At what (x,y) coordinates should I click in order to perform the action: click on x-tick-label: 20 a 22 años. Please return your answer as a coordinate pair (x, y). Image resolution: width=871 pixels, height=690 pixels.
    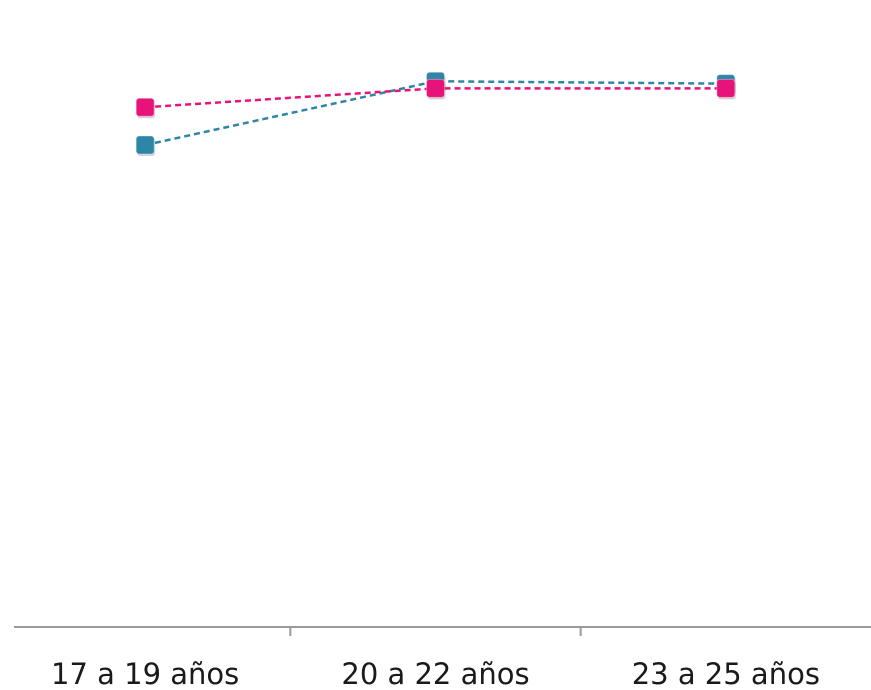
    Looking at the image, I should click on (435, 673).